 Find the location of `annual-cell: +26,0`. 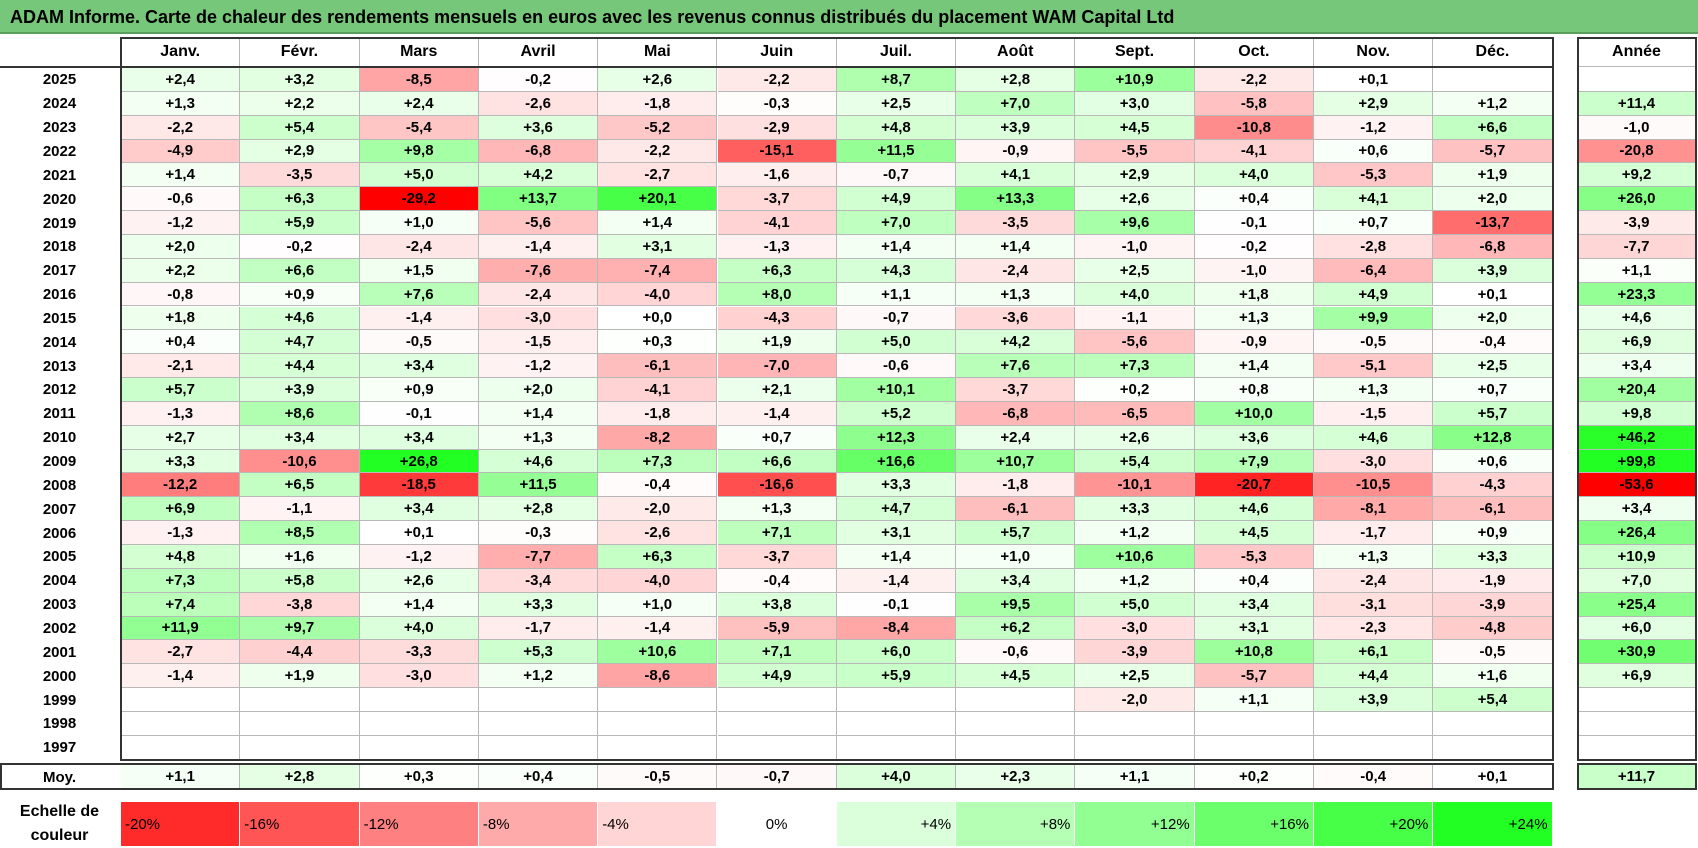

annual-cell: +26,0 is located at coordinates (1637, 199).